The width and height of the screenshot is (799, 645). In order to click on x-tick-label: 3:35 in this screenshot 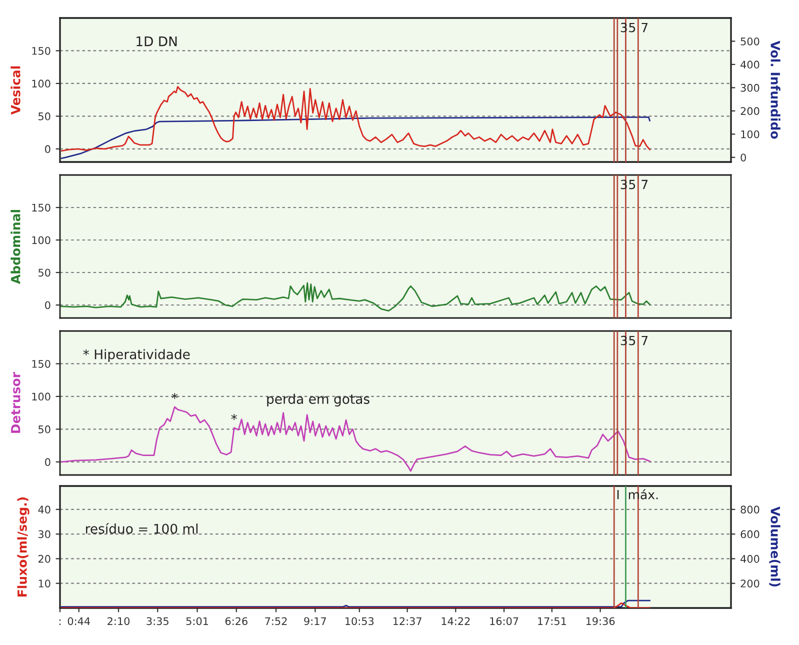, I will do `click(157, 621)`.